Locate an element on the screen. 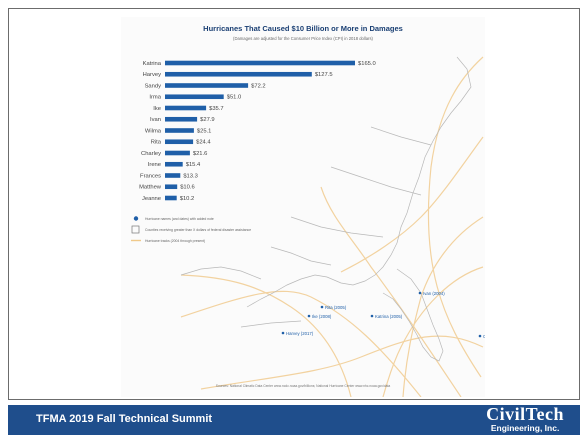  map-label: Harvey (2017) is located at coordinates (300, 333).